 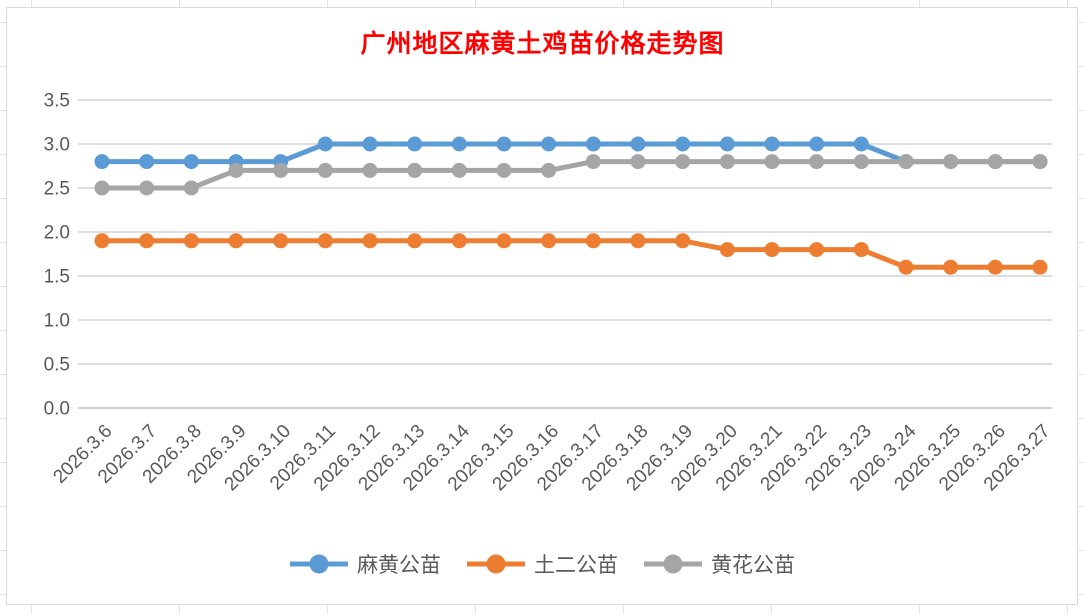 What do you see at coordinates (57, 277) in the screenshot?
I see `y-tick-label: 1.5` at bounding box center [57, 277].